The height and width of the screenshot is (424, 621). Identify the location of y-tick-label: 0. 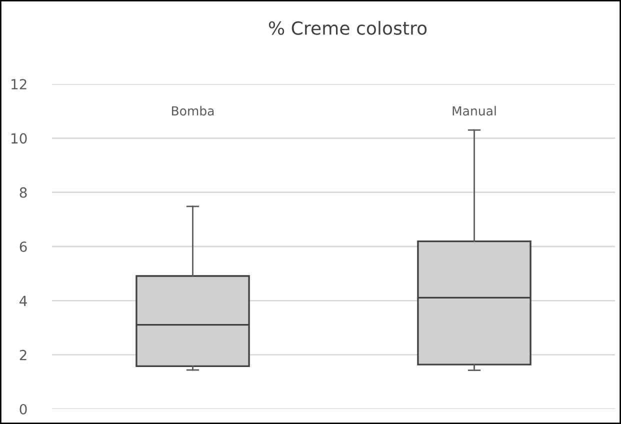
(23, 409).